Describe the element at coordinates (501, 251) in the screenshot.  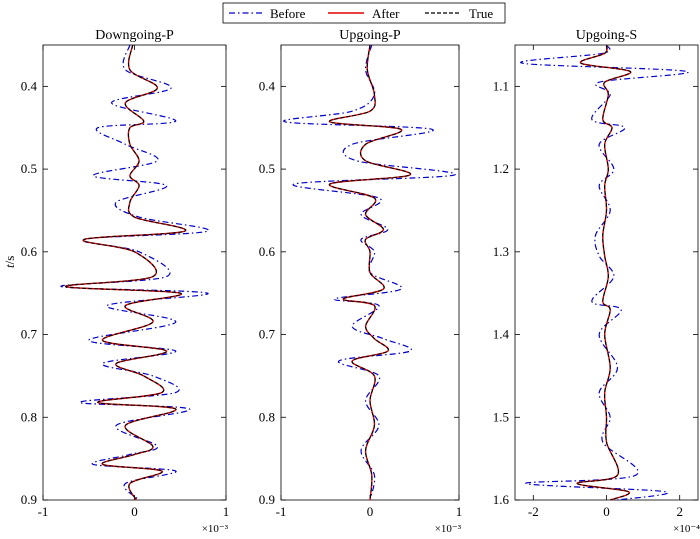
I see `y-tick-label: 1.3` at that location.